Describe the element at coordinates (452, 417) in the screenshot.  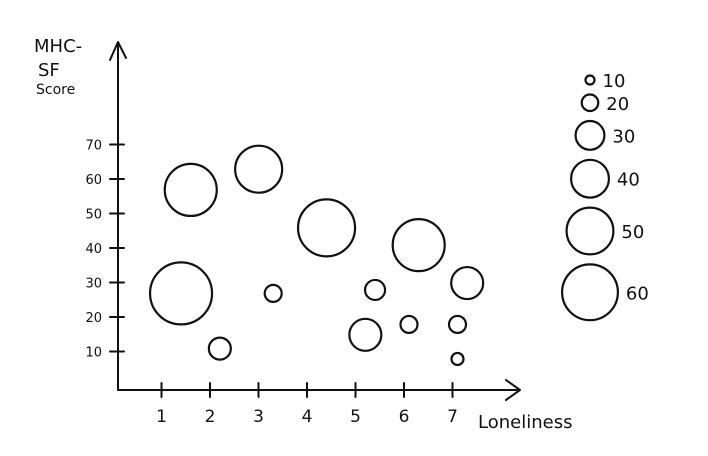
I see `x-tick-label: 7` at that location.